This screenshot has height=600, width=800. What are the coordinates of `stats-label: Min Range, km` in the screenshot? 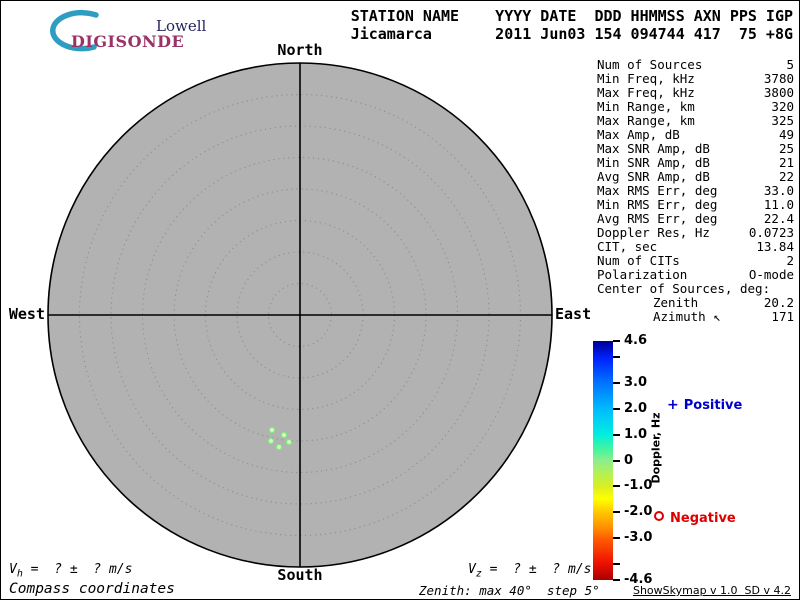 It's located at (646, 106).